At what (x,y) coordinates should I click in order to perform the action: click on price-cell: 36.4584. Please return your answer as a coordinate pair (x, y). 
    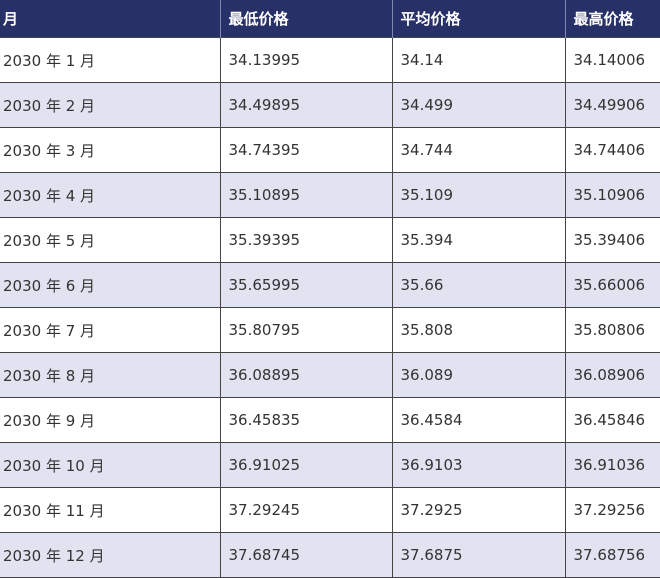
    Looking at the image, I should click on (478, 420).